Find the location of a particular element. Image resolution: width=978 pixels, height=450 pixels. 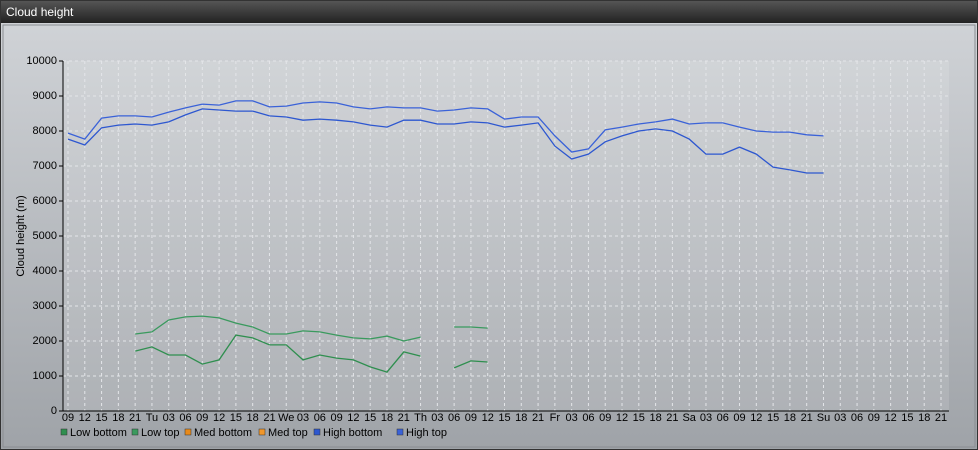

y-tick-label: 9000 is located at coordinates (45, 96).